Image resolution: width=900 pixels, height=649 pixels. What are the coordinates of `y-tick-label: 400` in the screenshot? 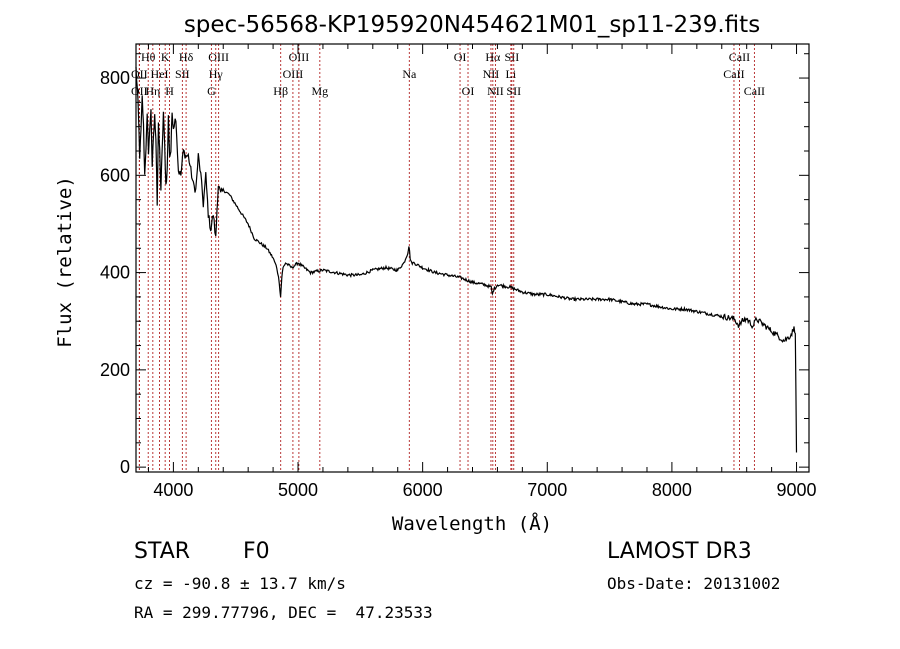 It's located at (115, 273).